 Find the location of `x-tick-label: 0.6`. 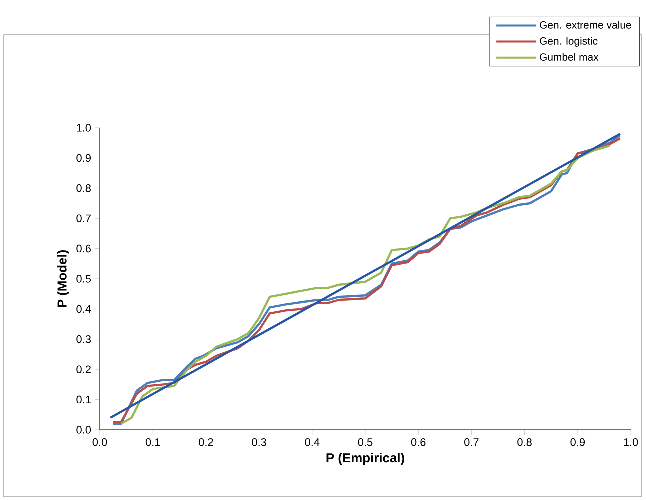

x-tick-label: 0.6 is located at coordinates (418, 442).